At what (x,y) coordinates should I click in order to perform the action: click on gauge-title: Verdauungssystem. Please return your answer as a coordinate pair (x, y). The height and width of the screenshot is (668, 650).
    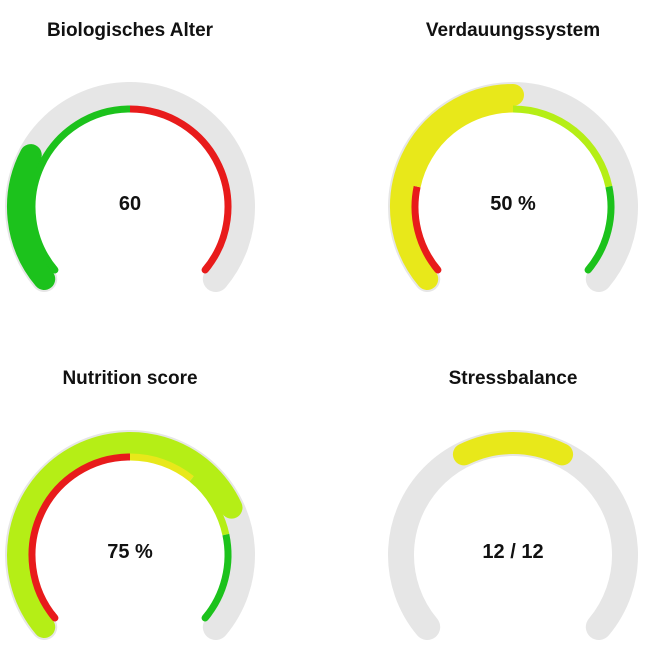
    Looking at the image, I should click on (513, 30).